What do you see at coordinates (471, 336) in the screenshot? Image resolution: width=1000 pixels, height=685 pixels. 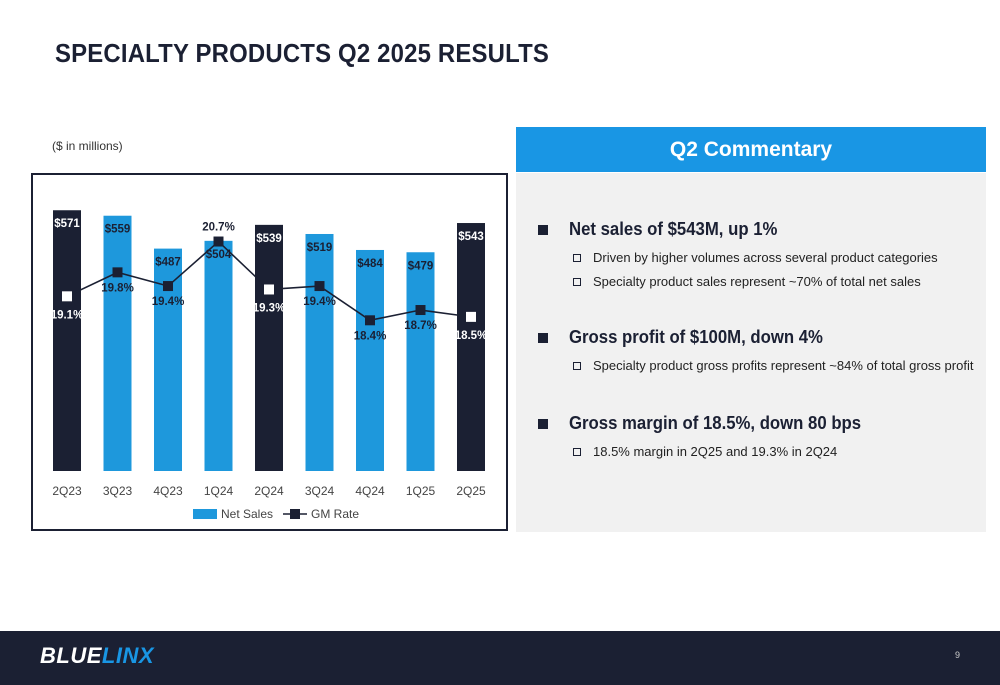 I see `gm-rate-label: 18.5%` at bounding box center [471, 336].